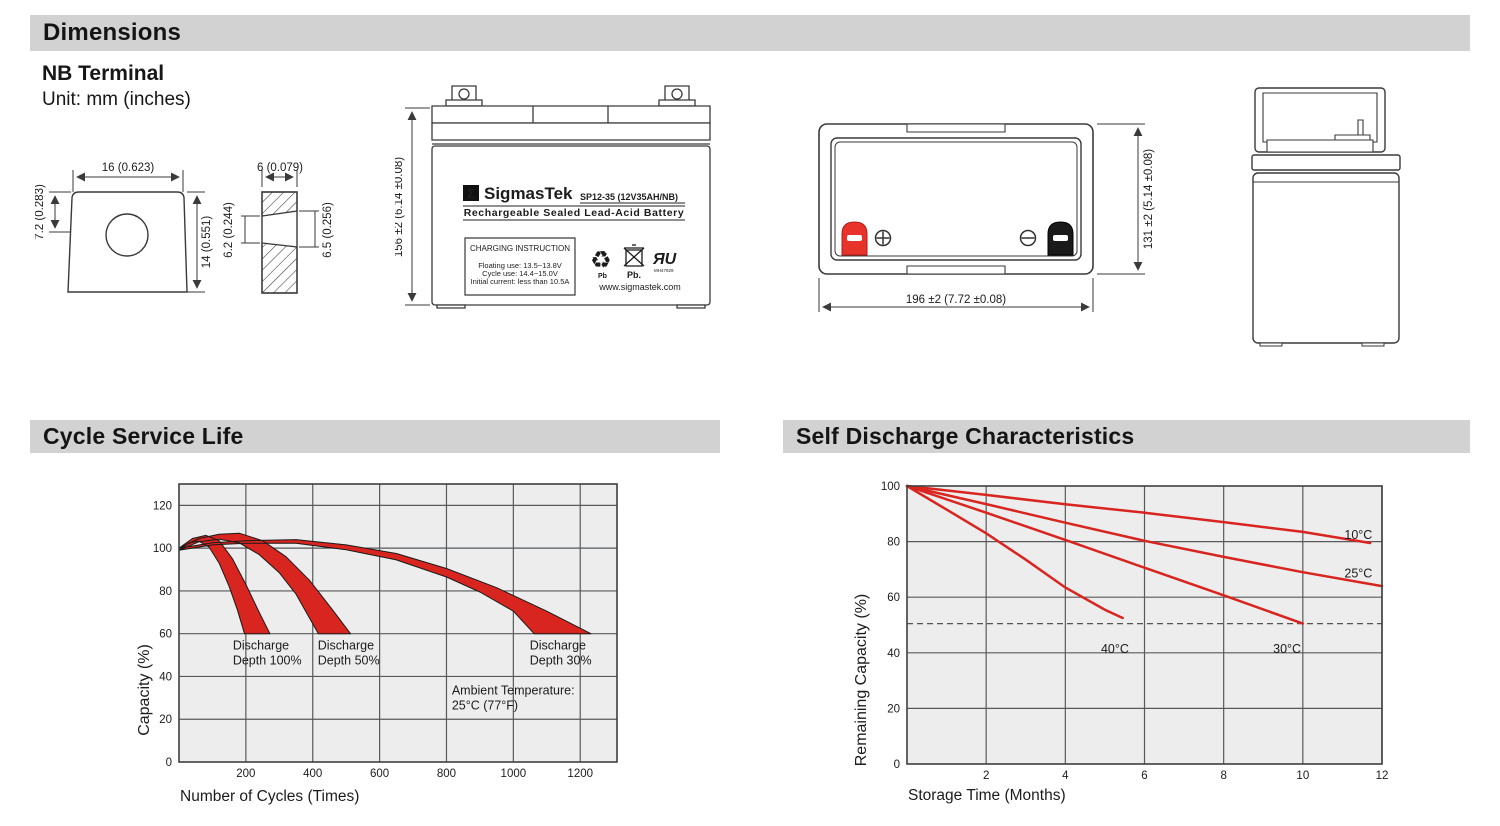 The height and width of the screenshot is (826, 1500). I want to click on positive-marker-icon, so click(883, 238).